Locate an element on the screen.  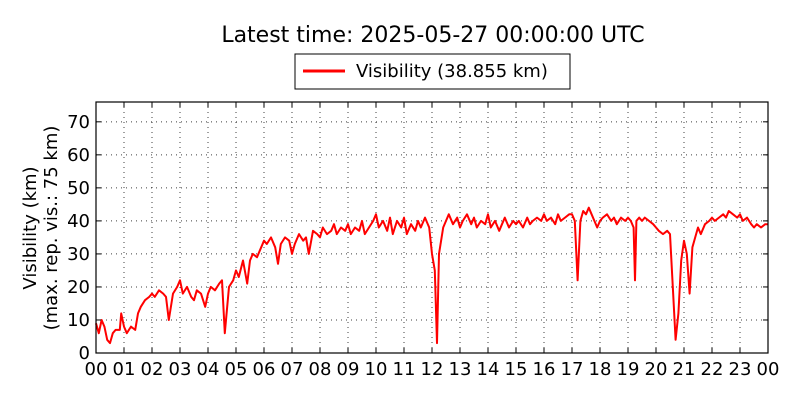
x-tick-label: 13 is located at coordinates (460, 369).